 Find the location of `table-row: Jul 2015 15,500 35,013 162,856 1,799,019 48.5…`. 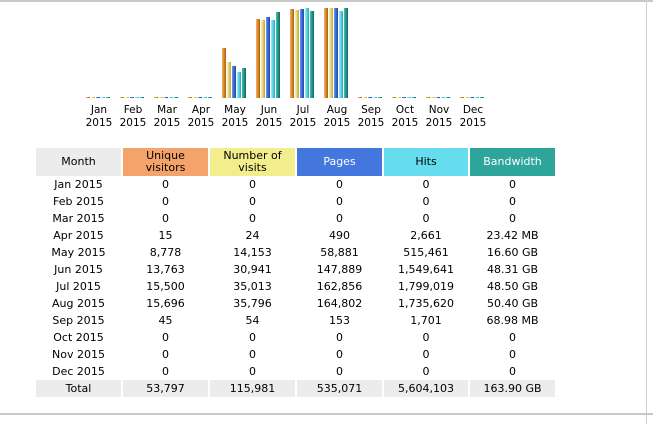

table-row: Jul 2015 15,500 35,013 162,856 1,799,019 48.5… is located at coordinates (295, 286).